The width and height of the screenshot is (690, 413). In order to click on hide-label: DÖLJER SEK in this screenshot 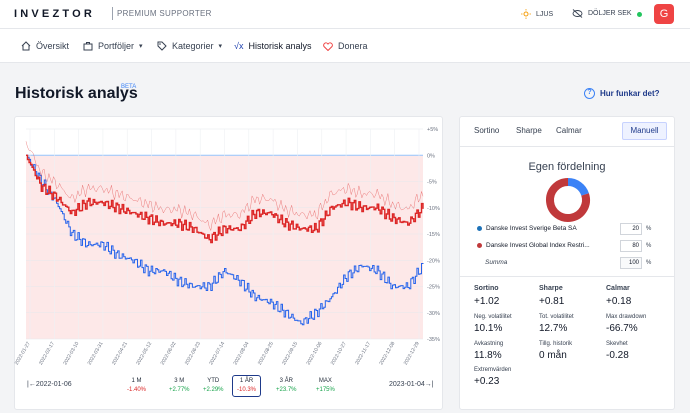, I will do `click(610, 13)`.